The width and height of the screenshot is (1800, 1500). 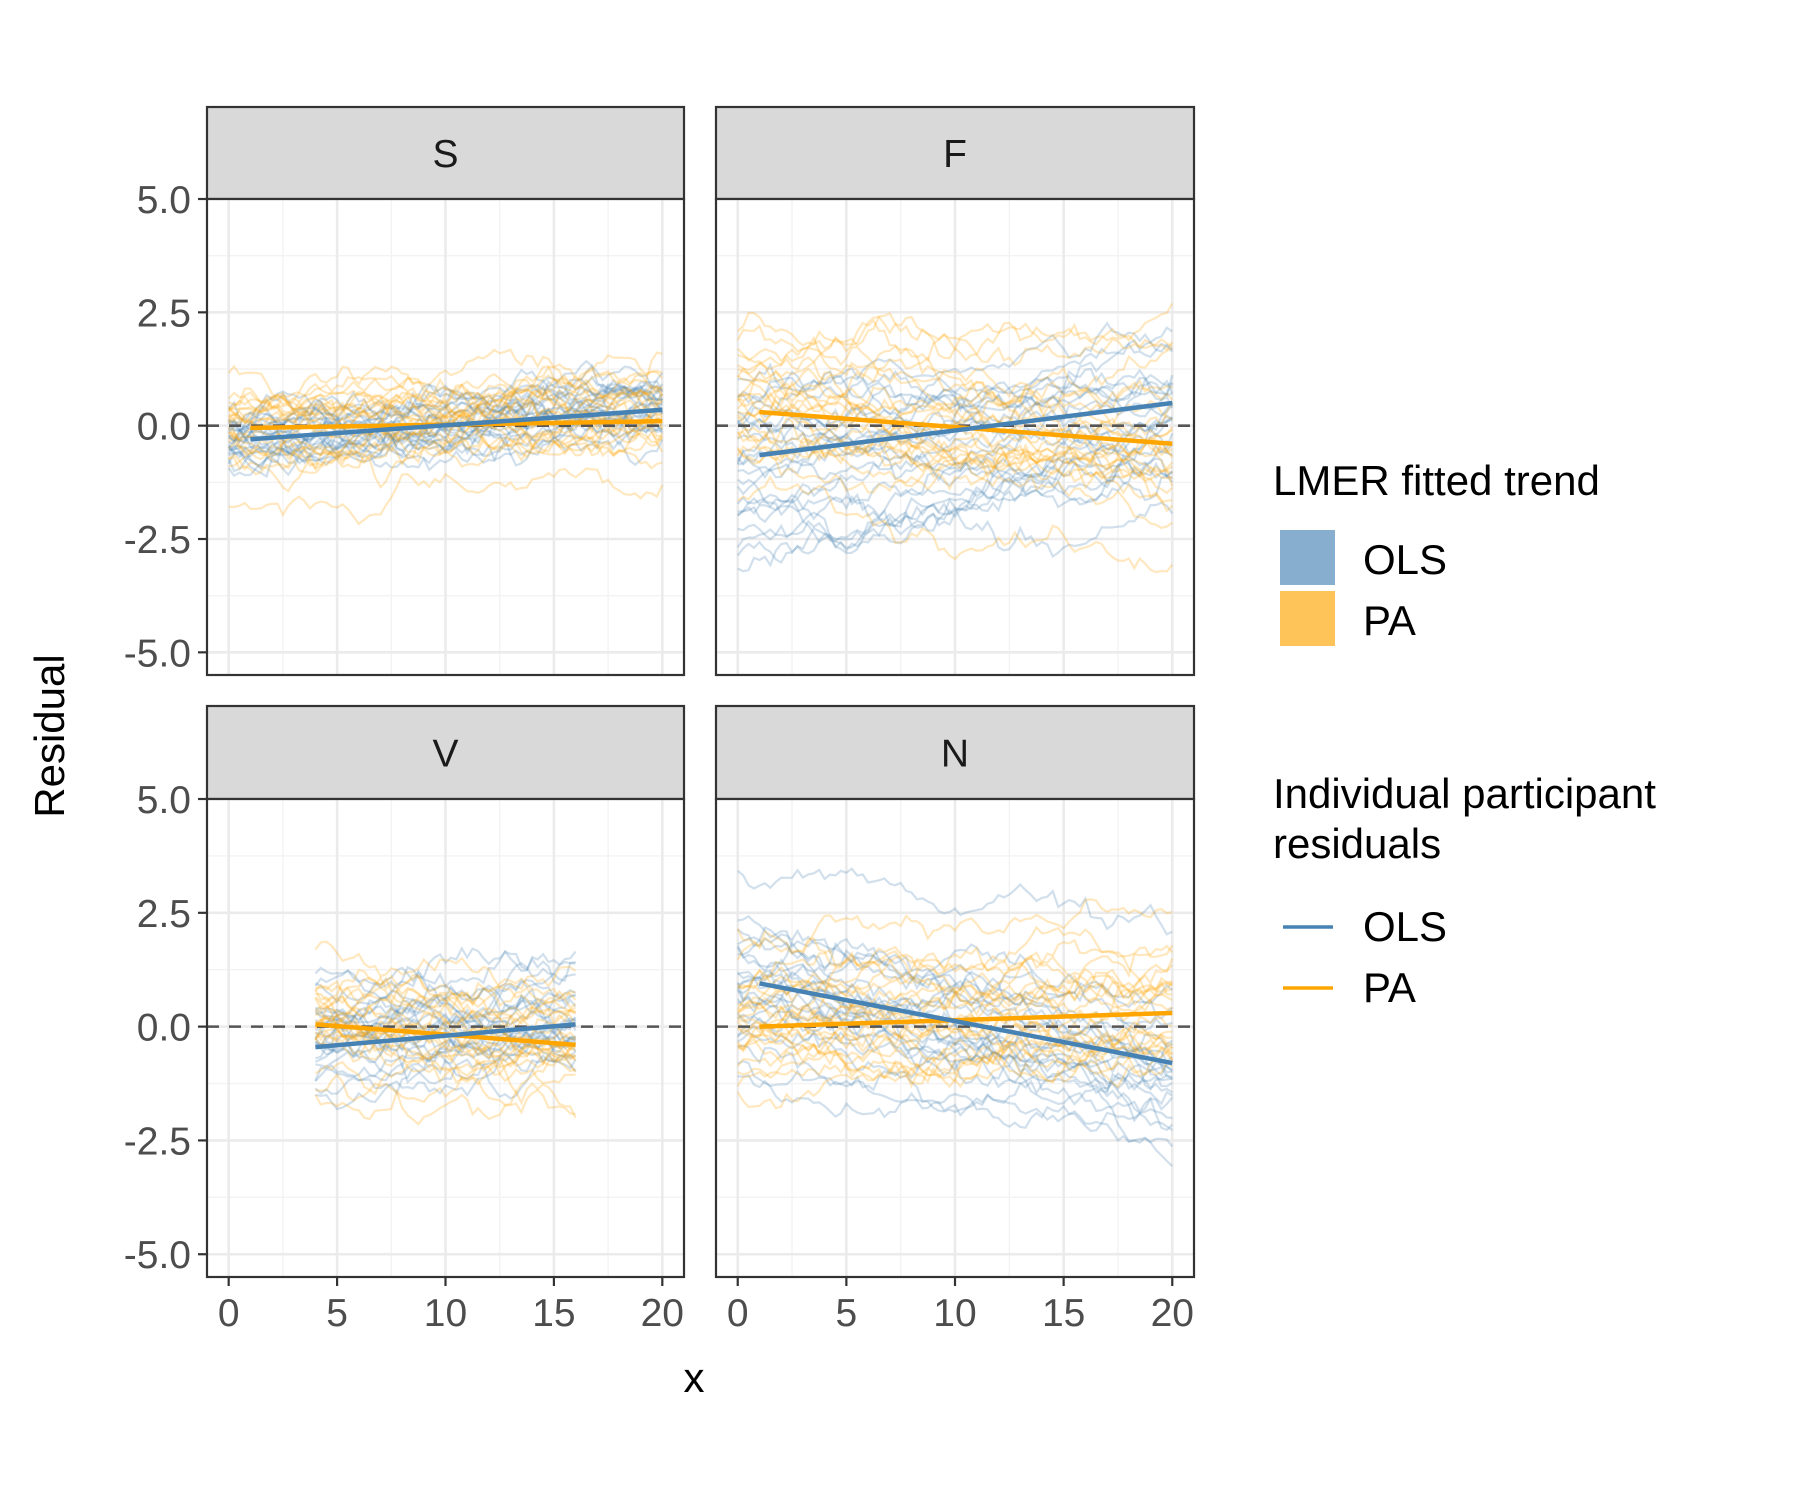 I want to click on strip-label-f: F, so click(x=955, y=154).